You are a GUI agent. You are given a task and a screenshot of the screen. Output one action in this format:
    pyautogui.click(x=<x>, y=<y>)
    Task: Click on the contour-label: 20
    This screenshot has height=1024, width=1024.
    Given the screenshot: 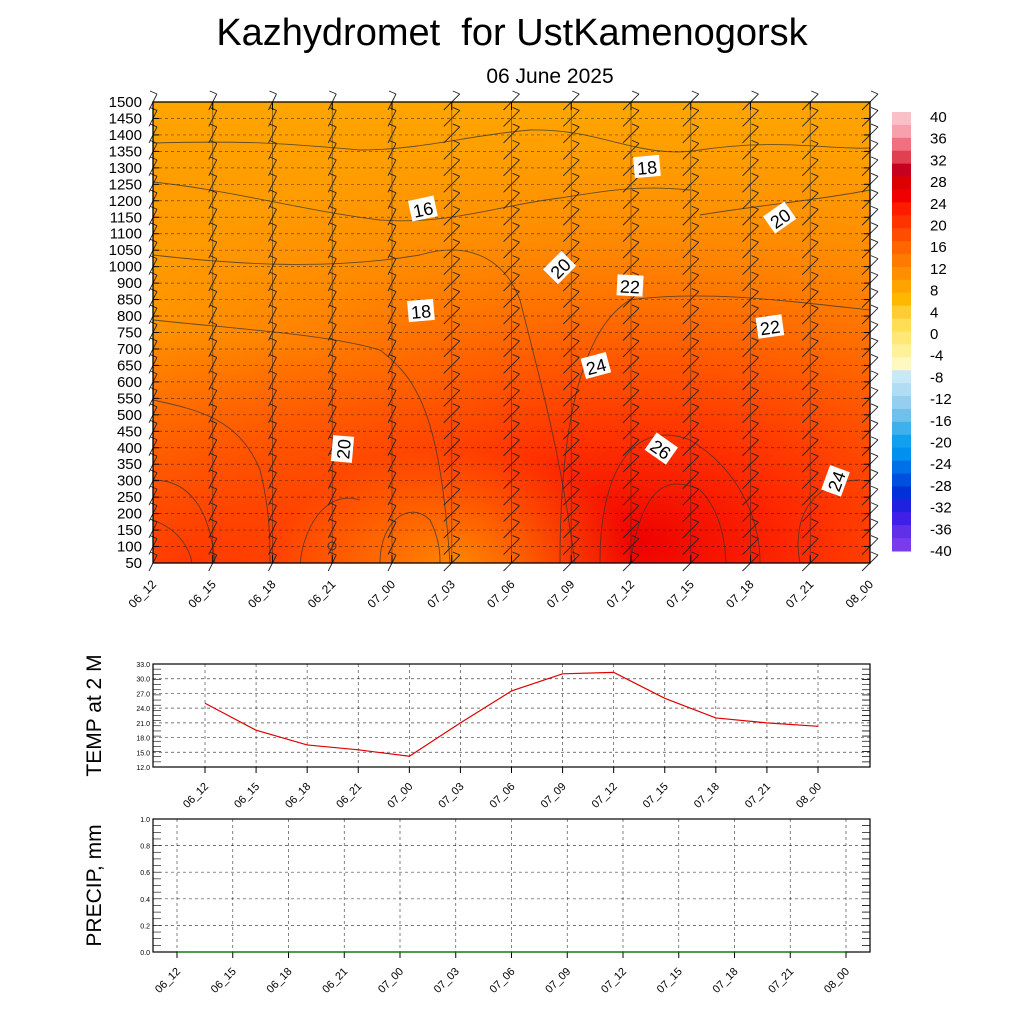 What is the action you would take?
    pyautogui.click(x=342, y=449)
    